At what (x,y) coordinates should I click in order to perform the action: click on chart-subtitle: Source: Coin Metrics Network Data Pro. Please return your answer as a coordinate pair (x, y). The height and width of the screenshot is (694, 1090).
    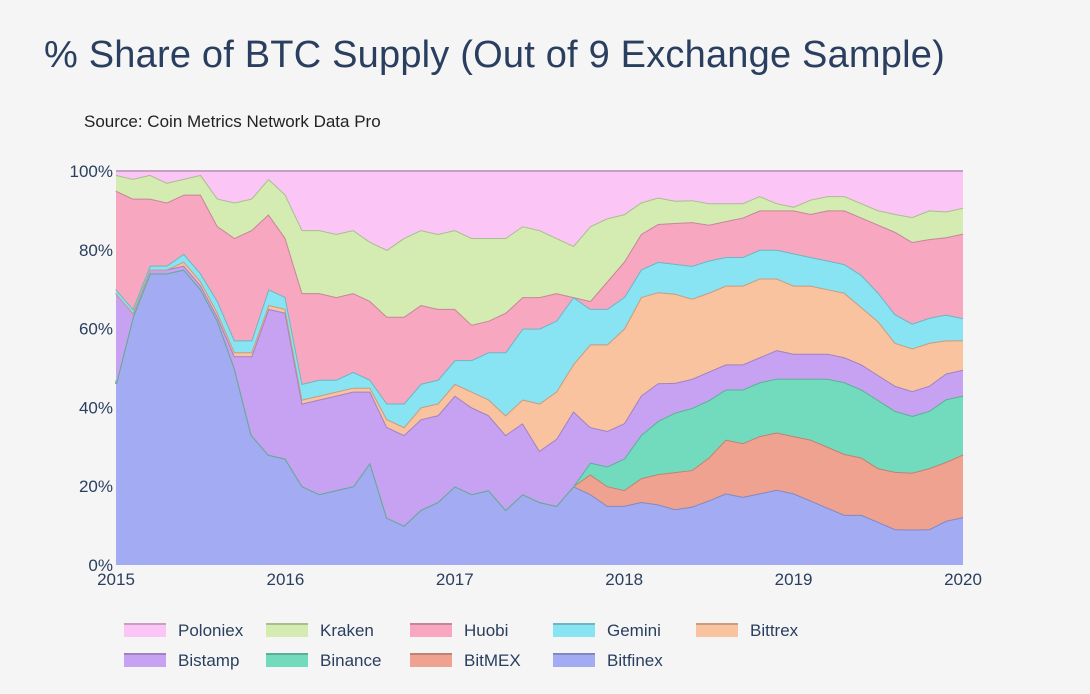
    Looking at the image, I should click on (232, 121).